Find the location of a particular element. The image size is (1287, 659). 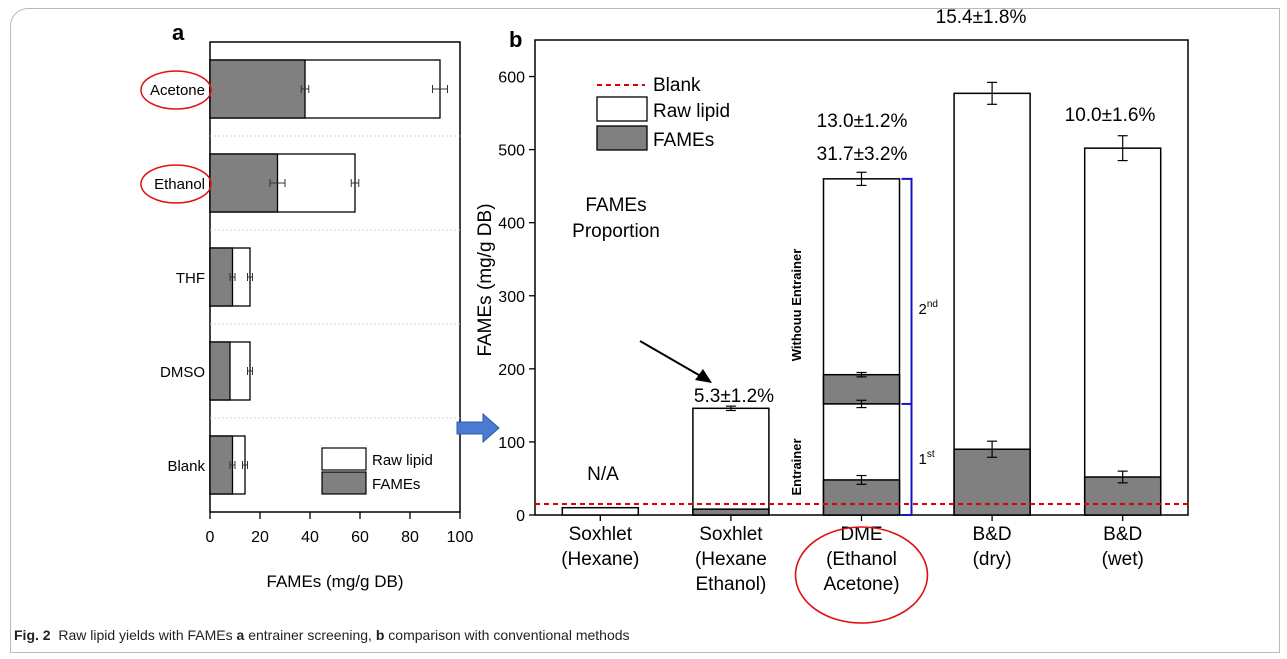

x-category-label: (Hexane) is located at coordinates (600, 559).